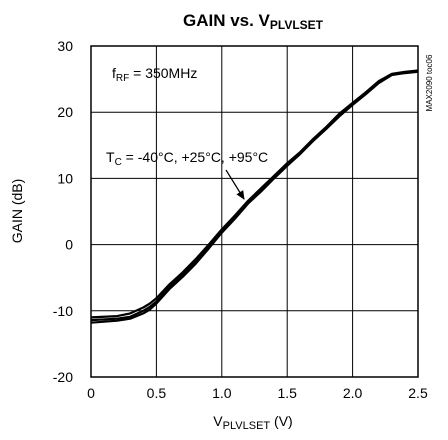  Describe the element at coordinates (69, 245) in the screenshot. I see `y-tick-label: 0` at that location.